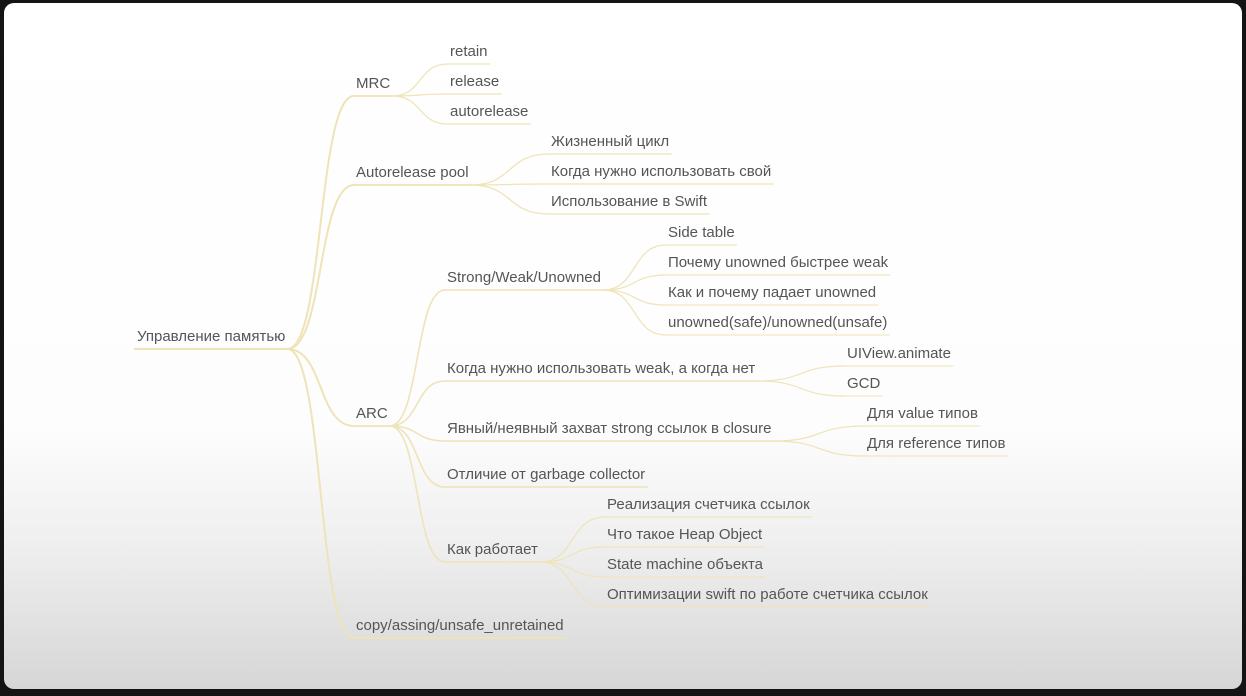 This screenshot has width=1246, height=696. What do you see at coordinates (412, 172) in the screenshot?
I see `node-autorelease-pool: Autorelease pool` at bounding box center [412, 172].